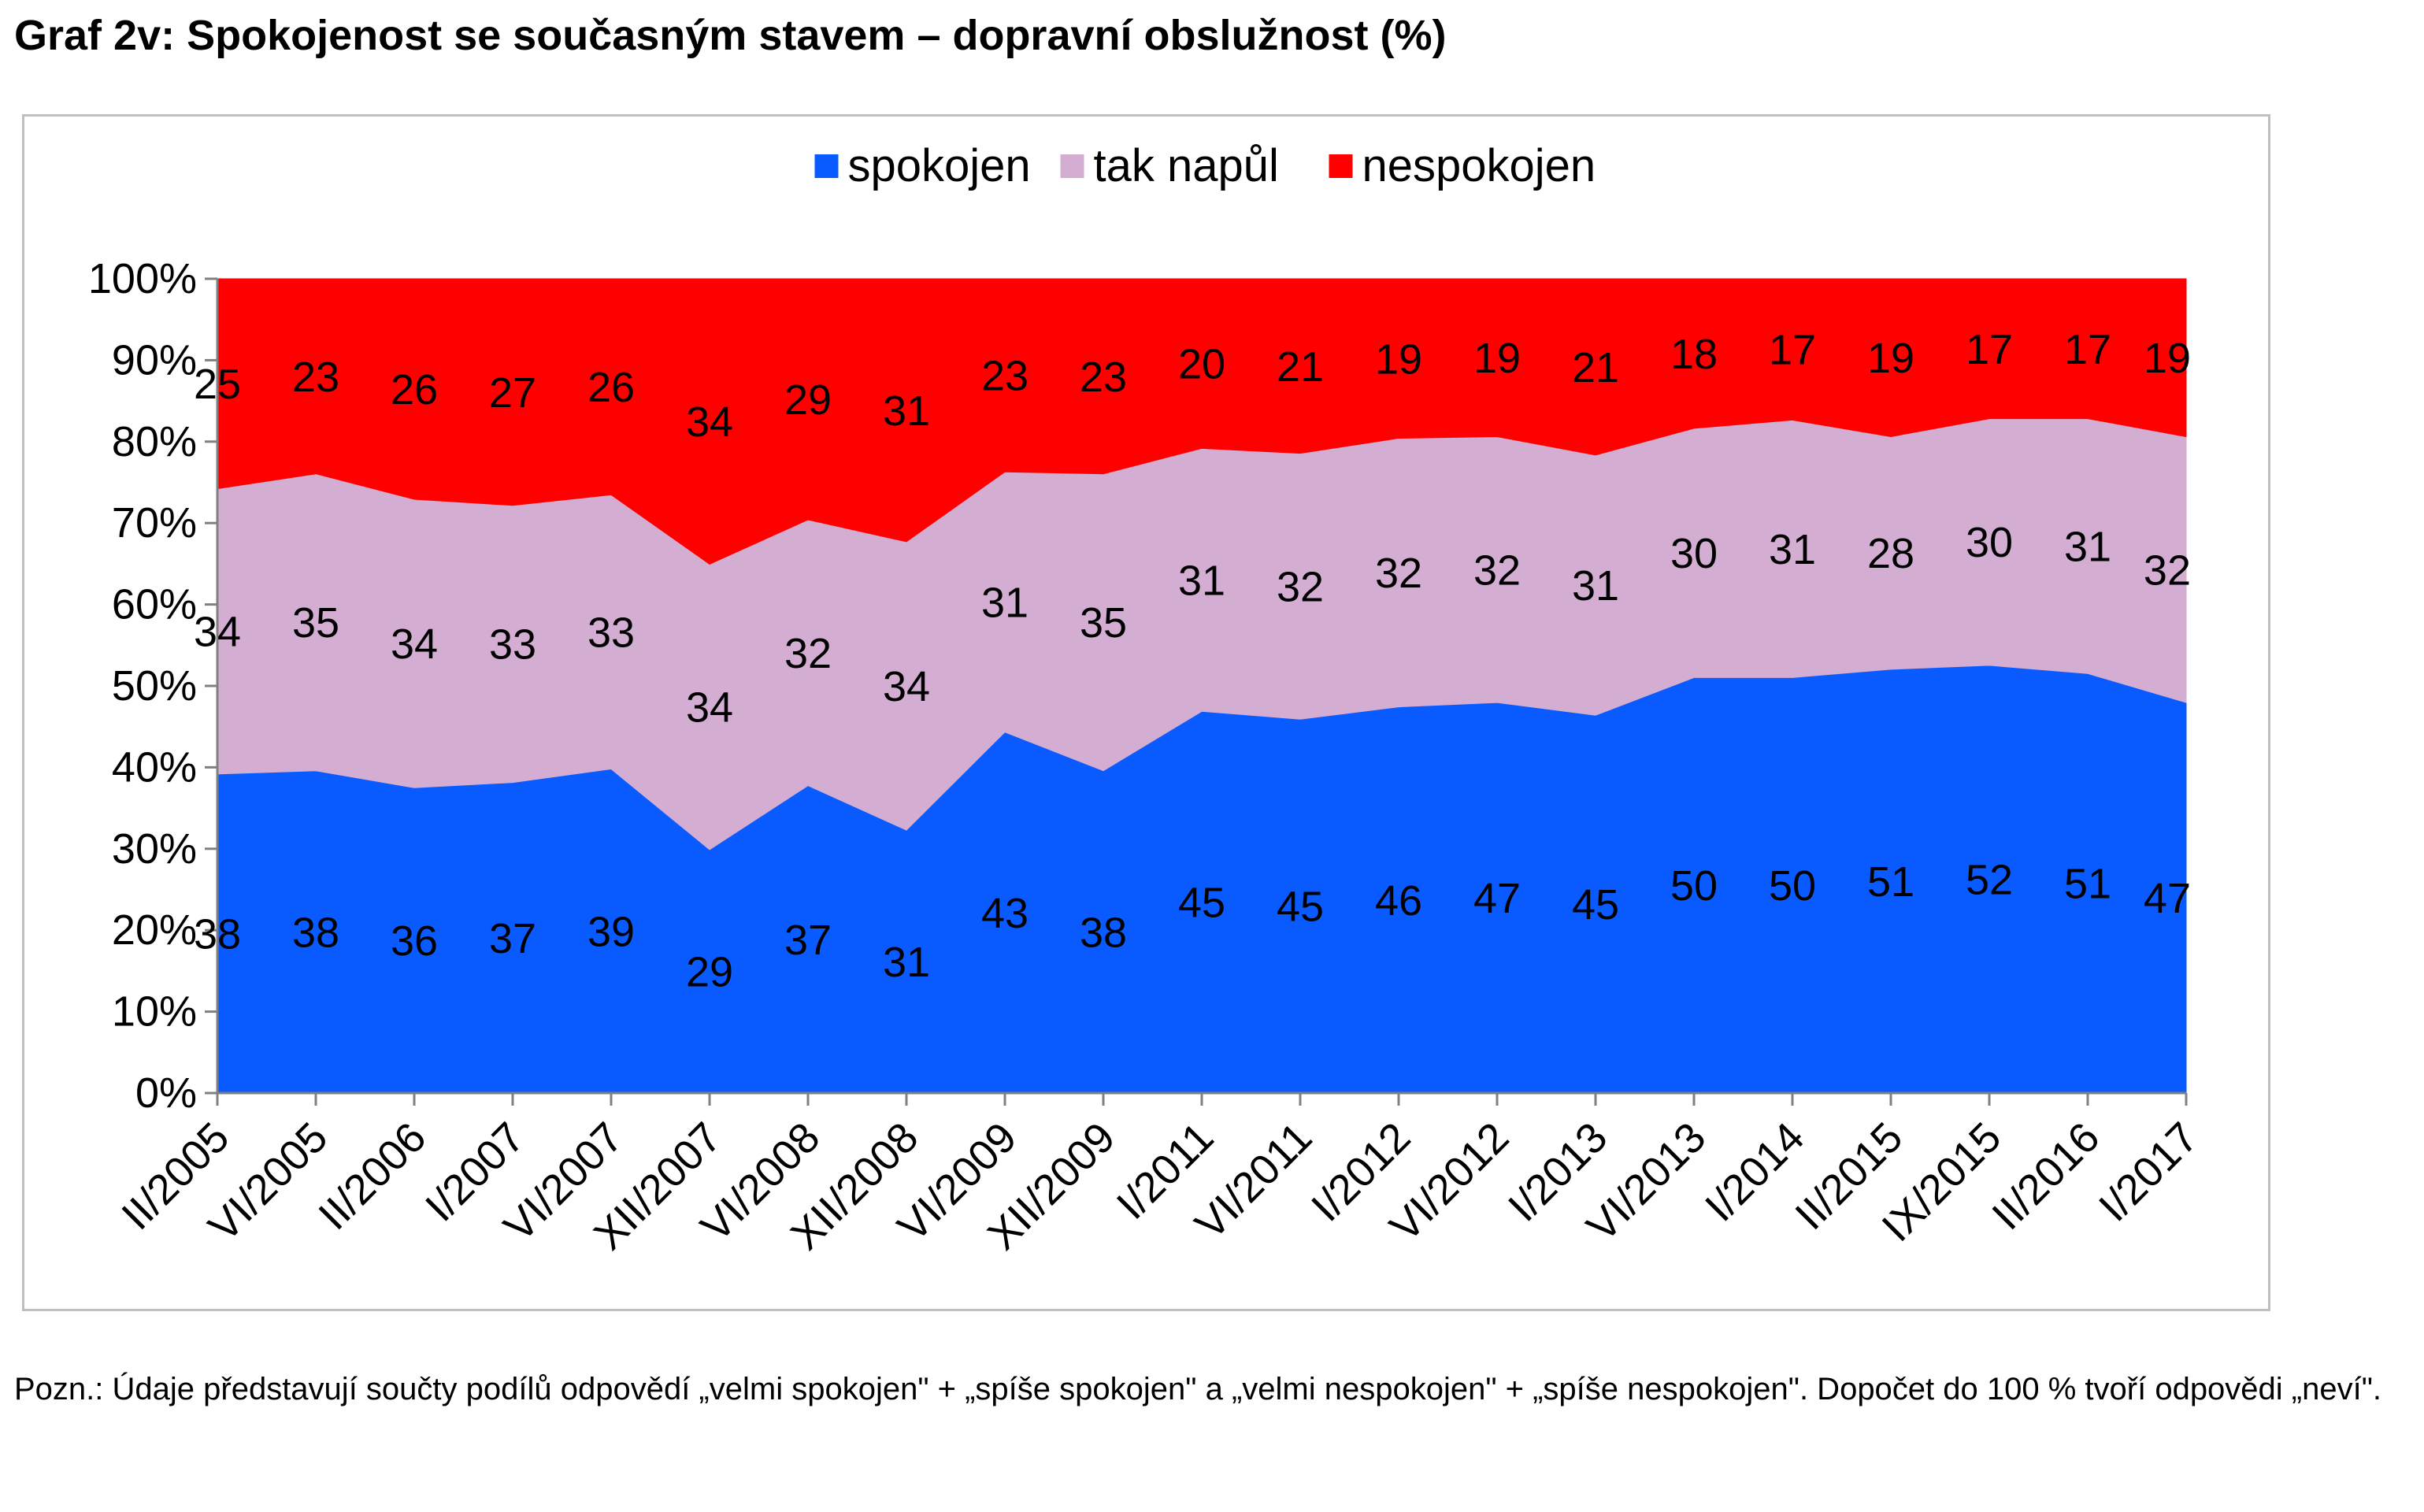 The height and width of the screenshot is (1512, 2424). What do you see at coordinates (154, 849) in the screenshot?
I see `y-tick-label: 30%` at bounding box center [154, 849].